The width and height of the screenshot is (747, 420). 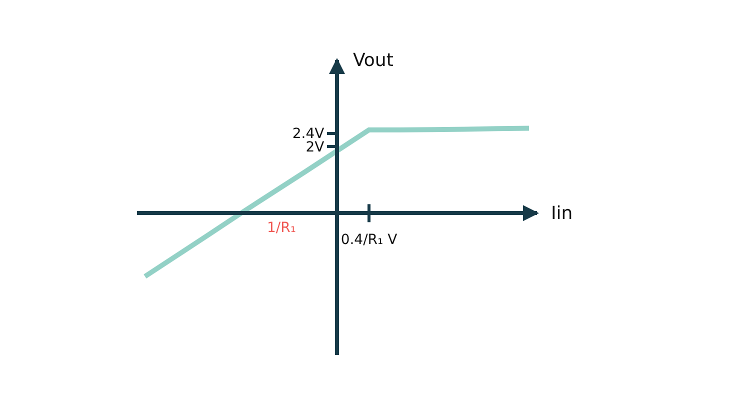 What do you see at coordinates (373, 60) in the screenshot?
I see `y-axis-title: Vout` at bounding box center [373, 60].